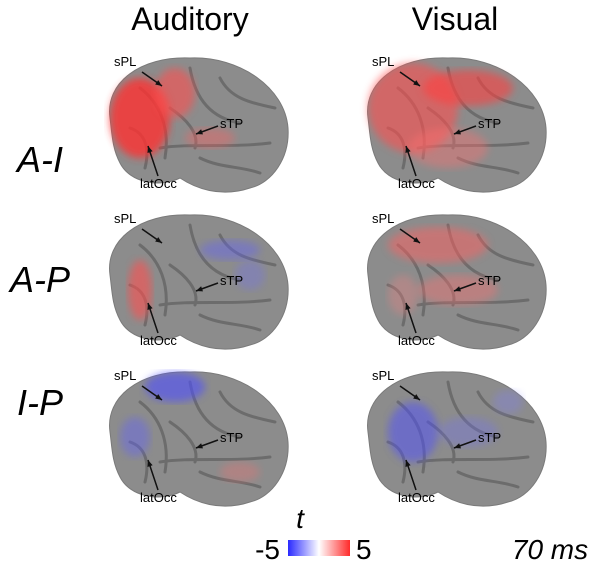 Image resolution: width=600 pixels, height=571 pixels. Describe the element at coordinates (319, 548) in the screenshot. I see `colorbar` at that location.